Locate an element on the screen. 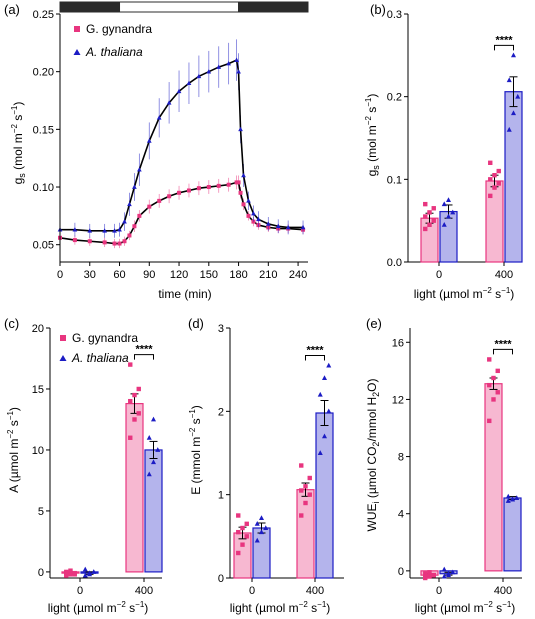 The width and height of the screenshot is (535, 619). y-tick-label: 0 is located at coordinates (41, 573).